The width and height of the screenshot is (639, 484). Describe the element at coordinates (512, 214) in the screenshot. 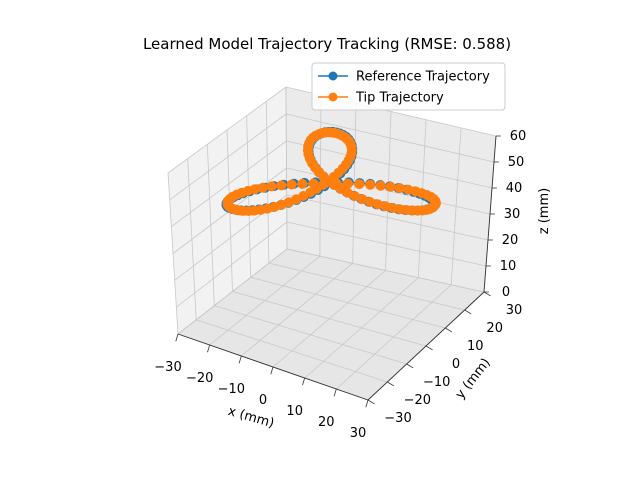

I see `z-tick-label: 30` at that location.